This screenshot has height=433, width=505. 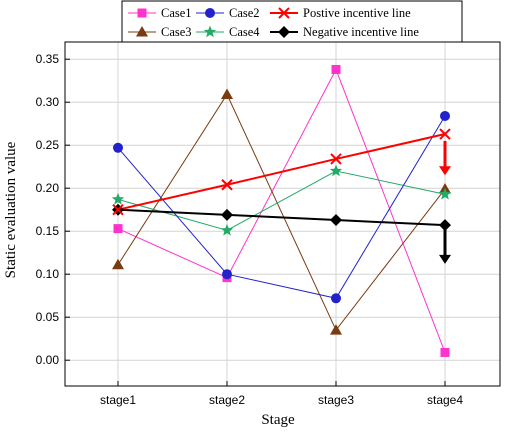 What do you see at coordinates (48, 231) in the screenshot?
I see `y-tick-label: 0.15` at bounding box center [48, 231].